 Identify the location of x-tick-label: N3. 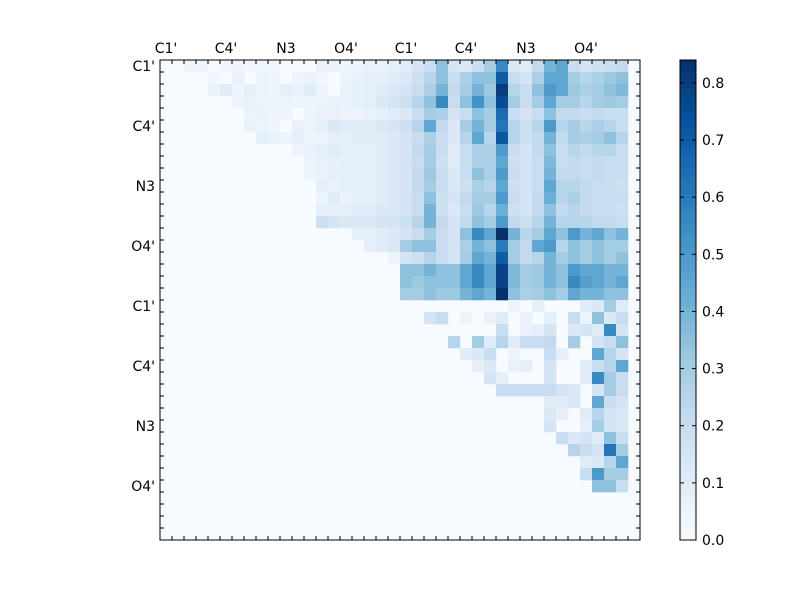
(525, 49).